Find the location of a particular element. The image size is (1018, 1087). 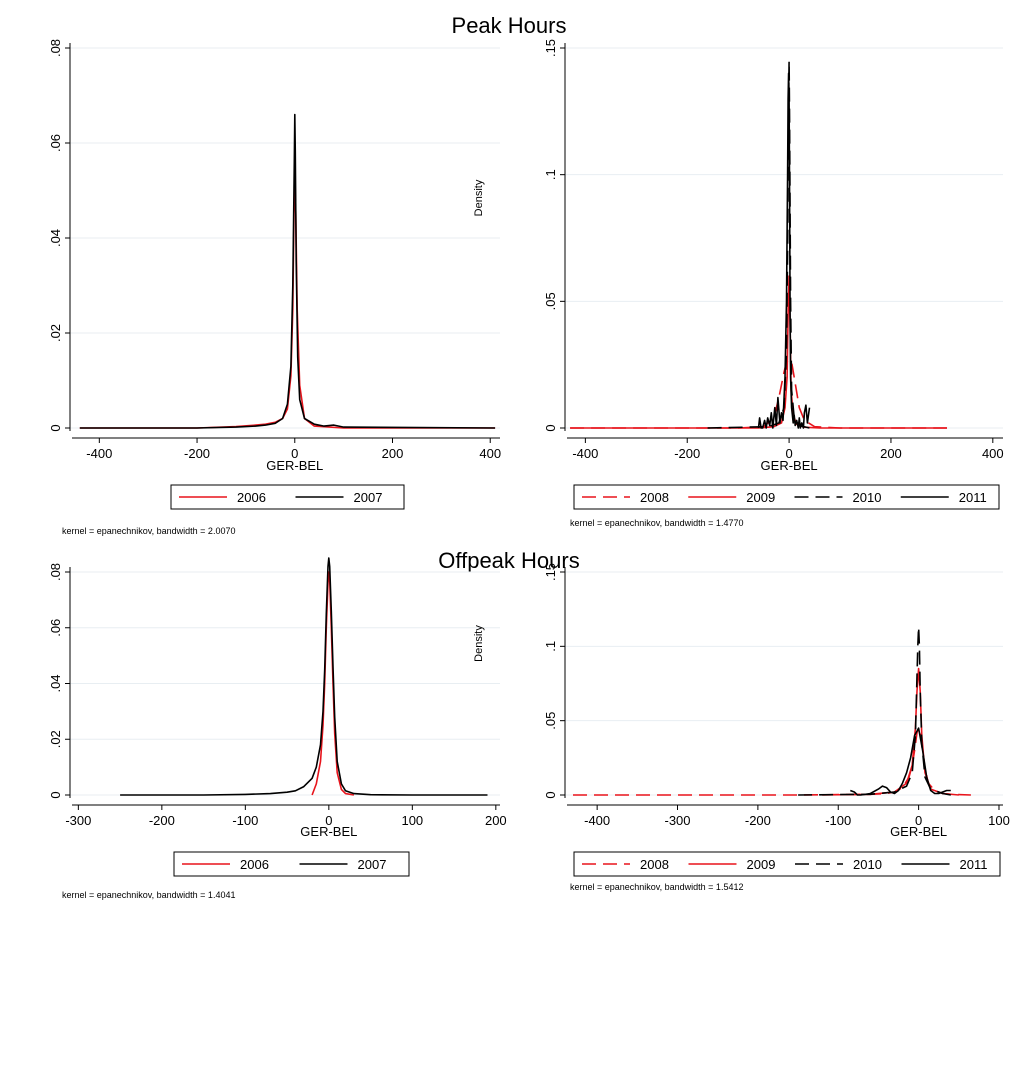

offpeak-hours-title: Offpeak Hours is located at coordinates (509, 560).